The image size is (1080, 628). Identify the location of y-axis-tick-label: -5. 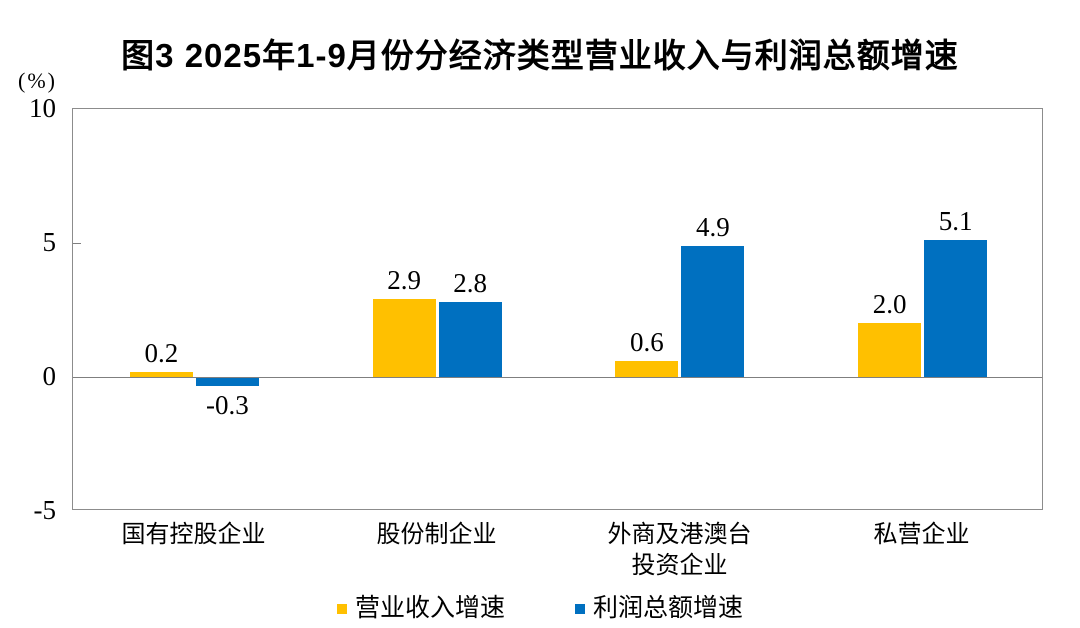
(45, 510).